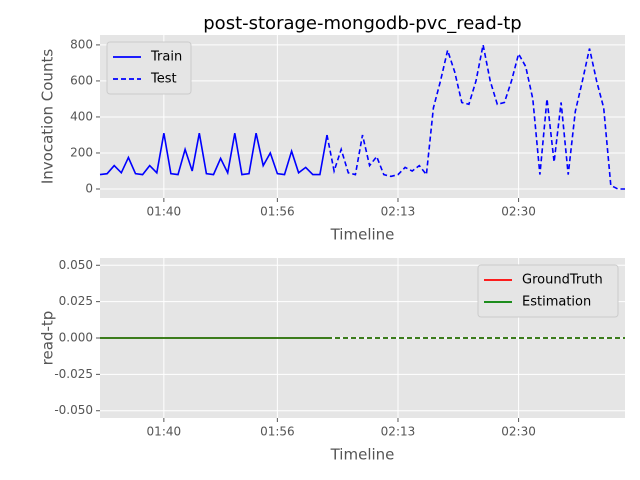  What do you see at coordinates (73, 410) in the screenshot?
I see `y-tick-label: -0.050` at bounding box center [73, 410].